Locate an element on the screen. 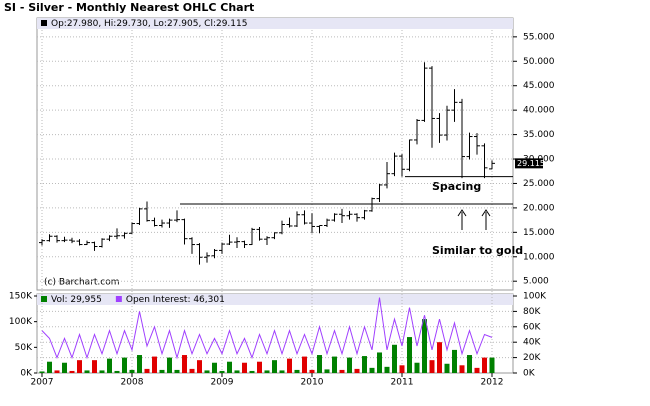 The width and height of the screenshot is (650, 406). y-tick-label: 40.000 is located at coordinates (539, 111).